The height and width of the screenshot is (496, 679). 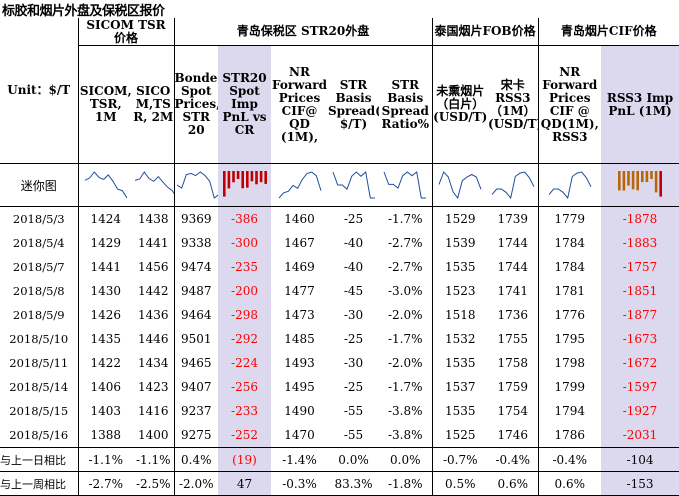 I want to click on table-cell: 1467, so click(x=299, y=243).